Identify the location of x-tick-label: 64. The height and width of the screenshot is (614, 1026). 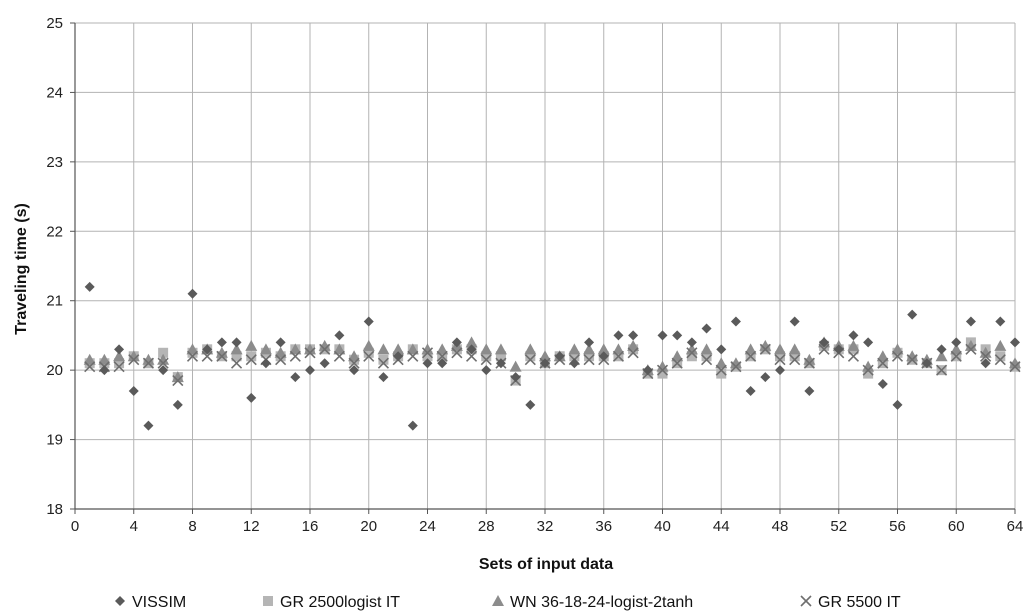
(1015, 526).